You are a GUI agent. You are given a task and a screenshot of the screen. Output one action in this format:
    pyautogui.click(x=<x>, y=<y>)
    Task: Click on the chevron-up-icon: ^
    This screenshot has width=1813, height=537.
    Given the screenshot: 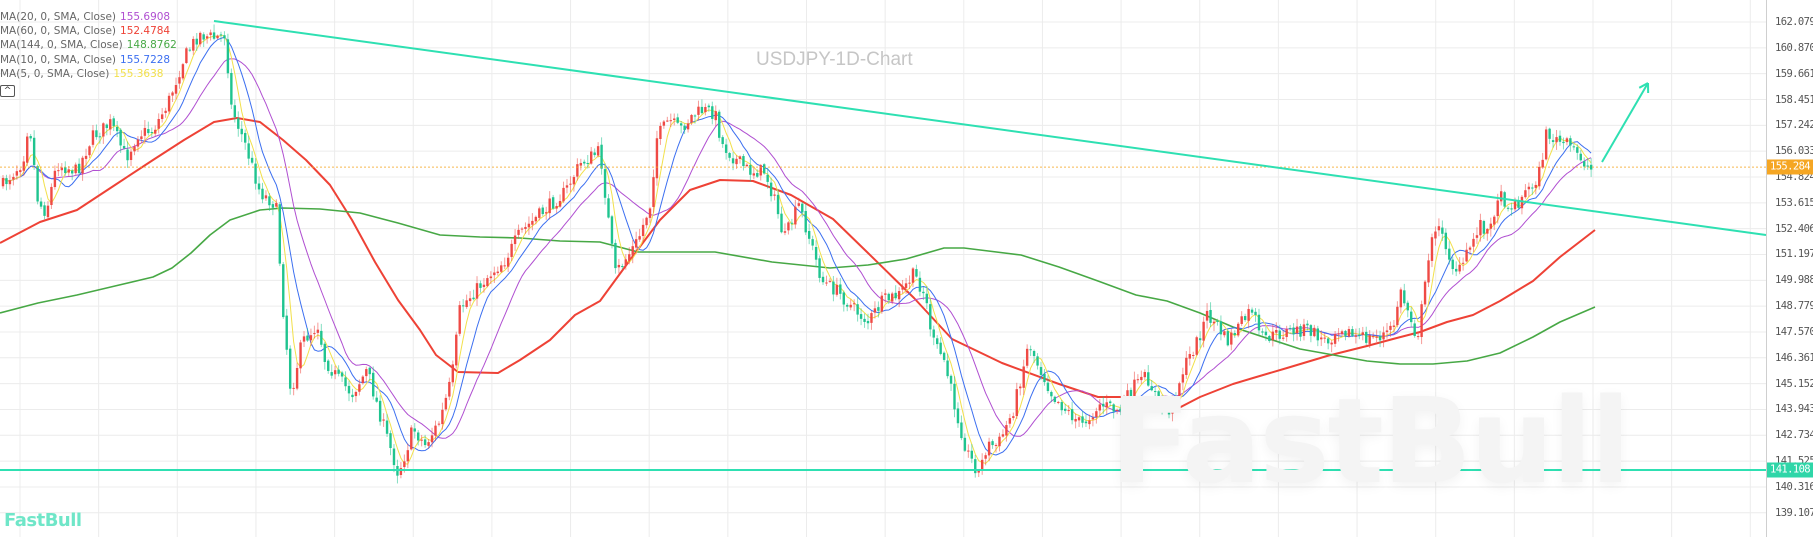 What is the action you would take?
    pyautogui.click(x=7, y=91)
    